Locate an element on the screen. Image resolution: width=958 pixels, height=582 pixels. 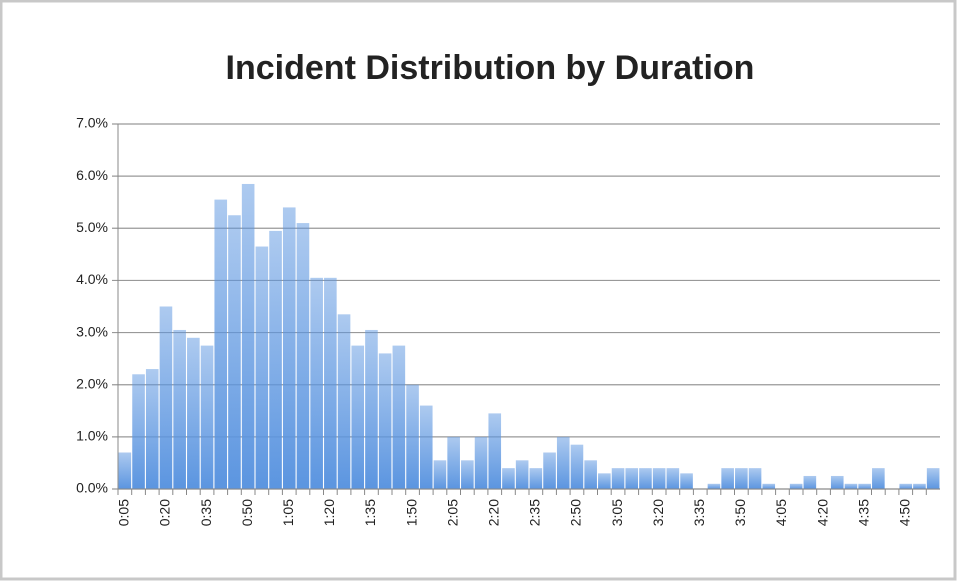
x-tick-label: 4:50 is located at coordinates (904, 512).